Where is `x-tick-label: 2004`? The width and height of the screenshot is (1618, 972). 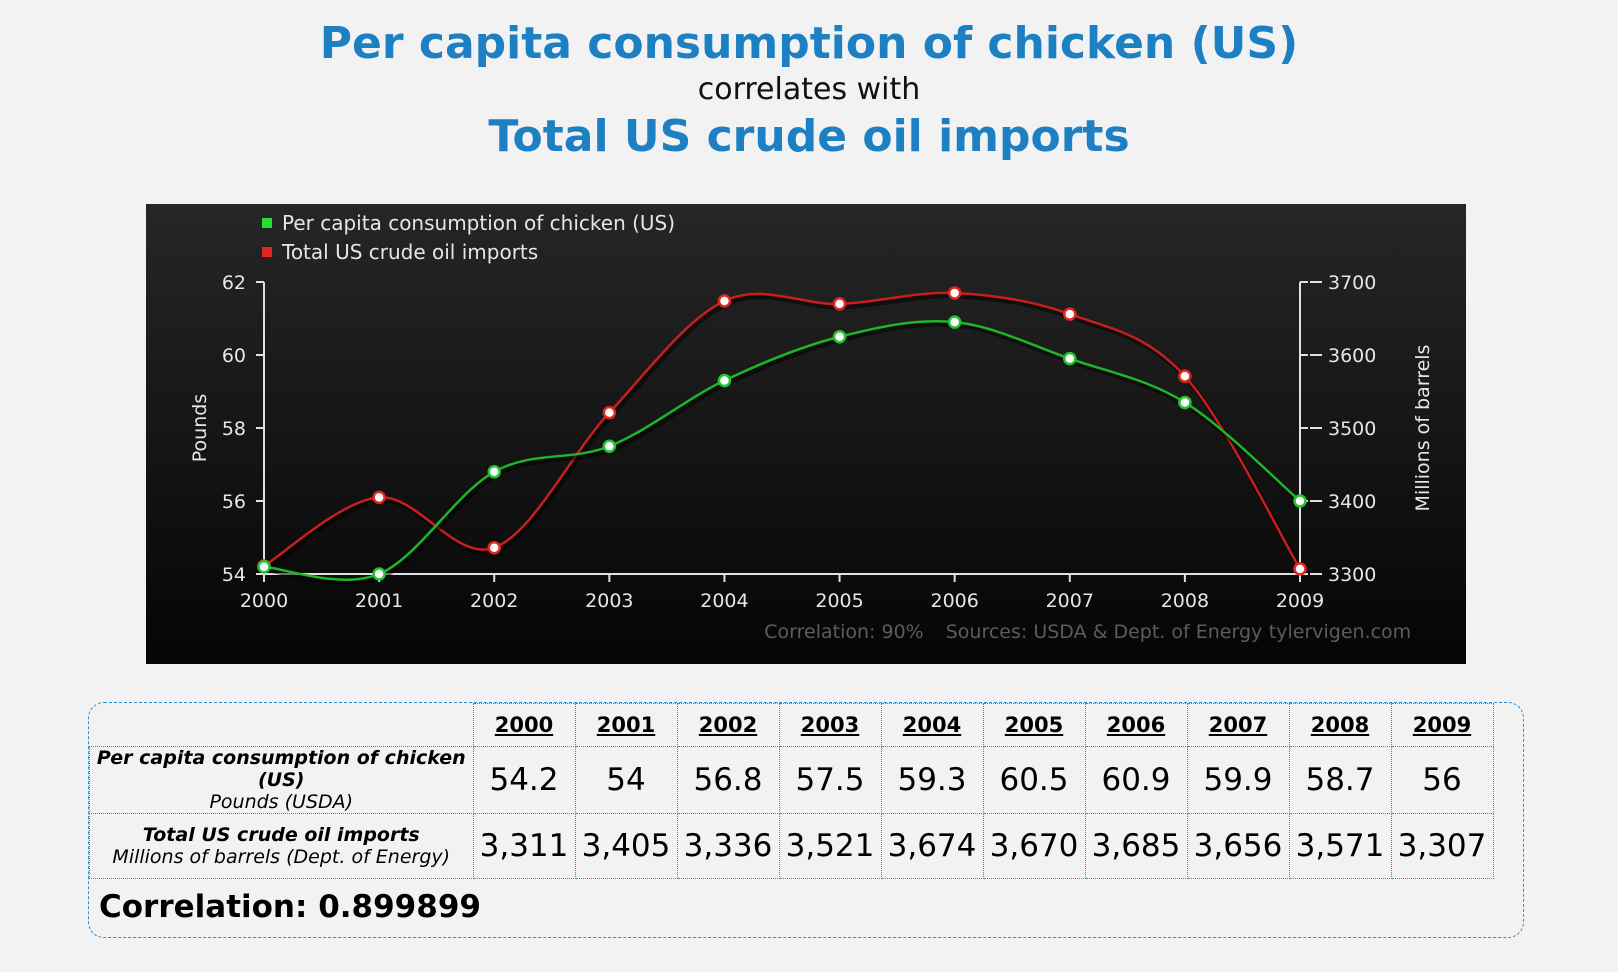
x-tick-label: 2004 is located at coordinates (724, 601).